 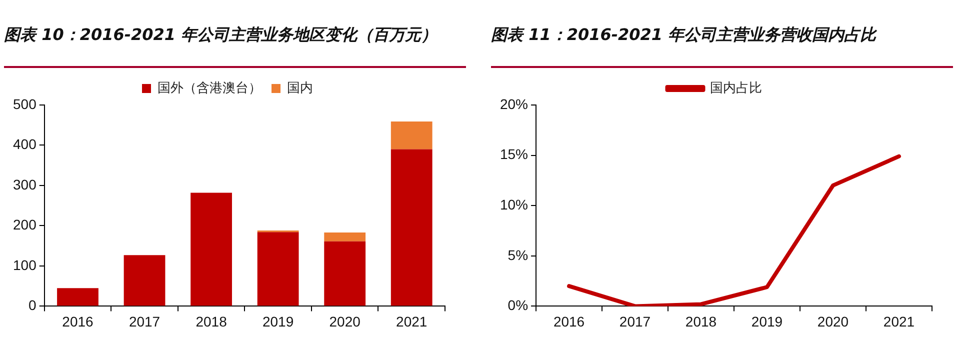 What do you see at coordinates (235, 36) in the screenshot?
I see `chart-title: 图表 10：2016-2021 年公司主营业务地区变化（百万元）` at bounding box center [235, 36].